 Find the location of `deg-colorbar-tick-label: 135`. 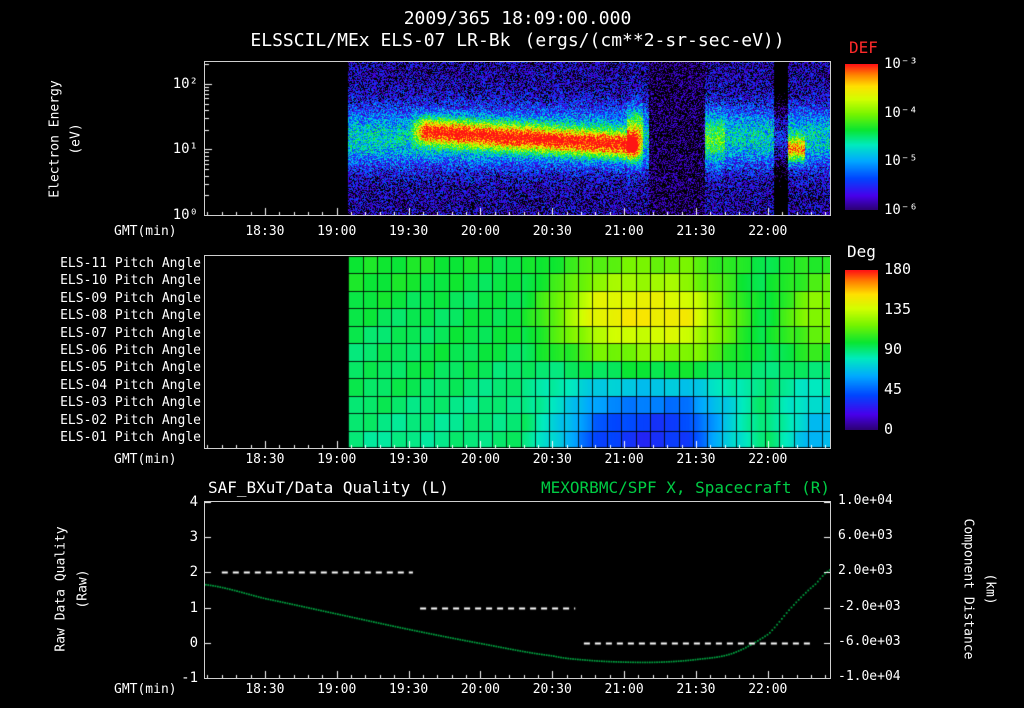

deg-colorbar-tick-label: 135 is located at coordinates (898, 309).